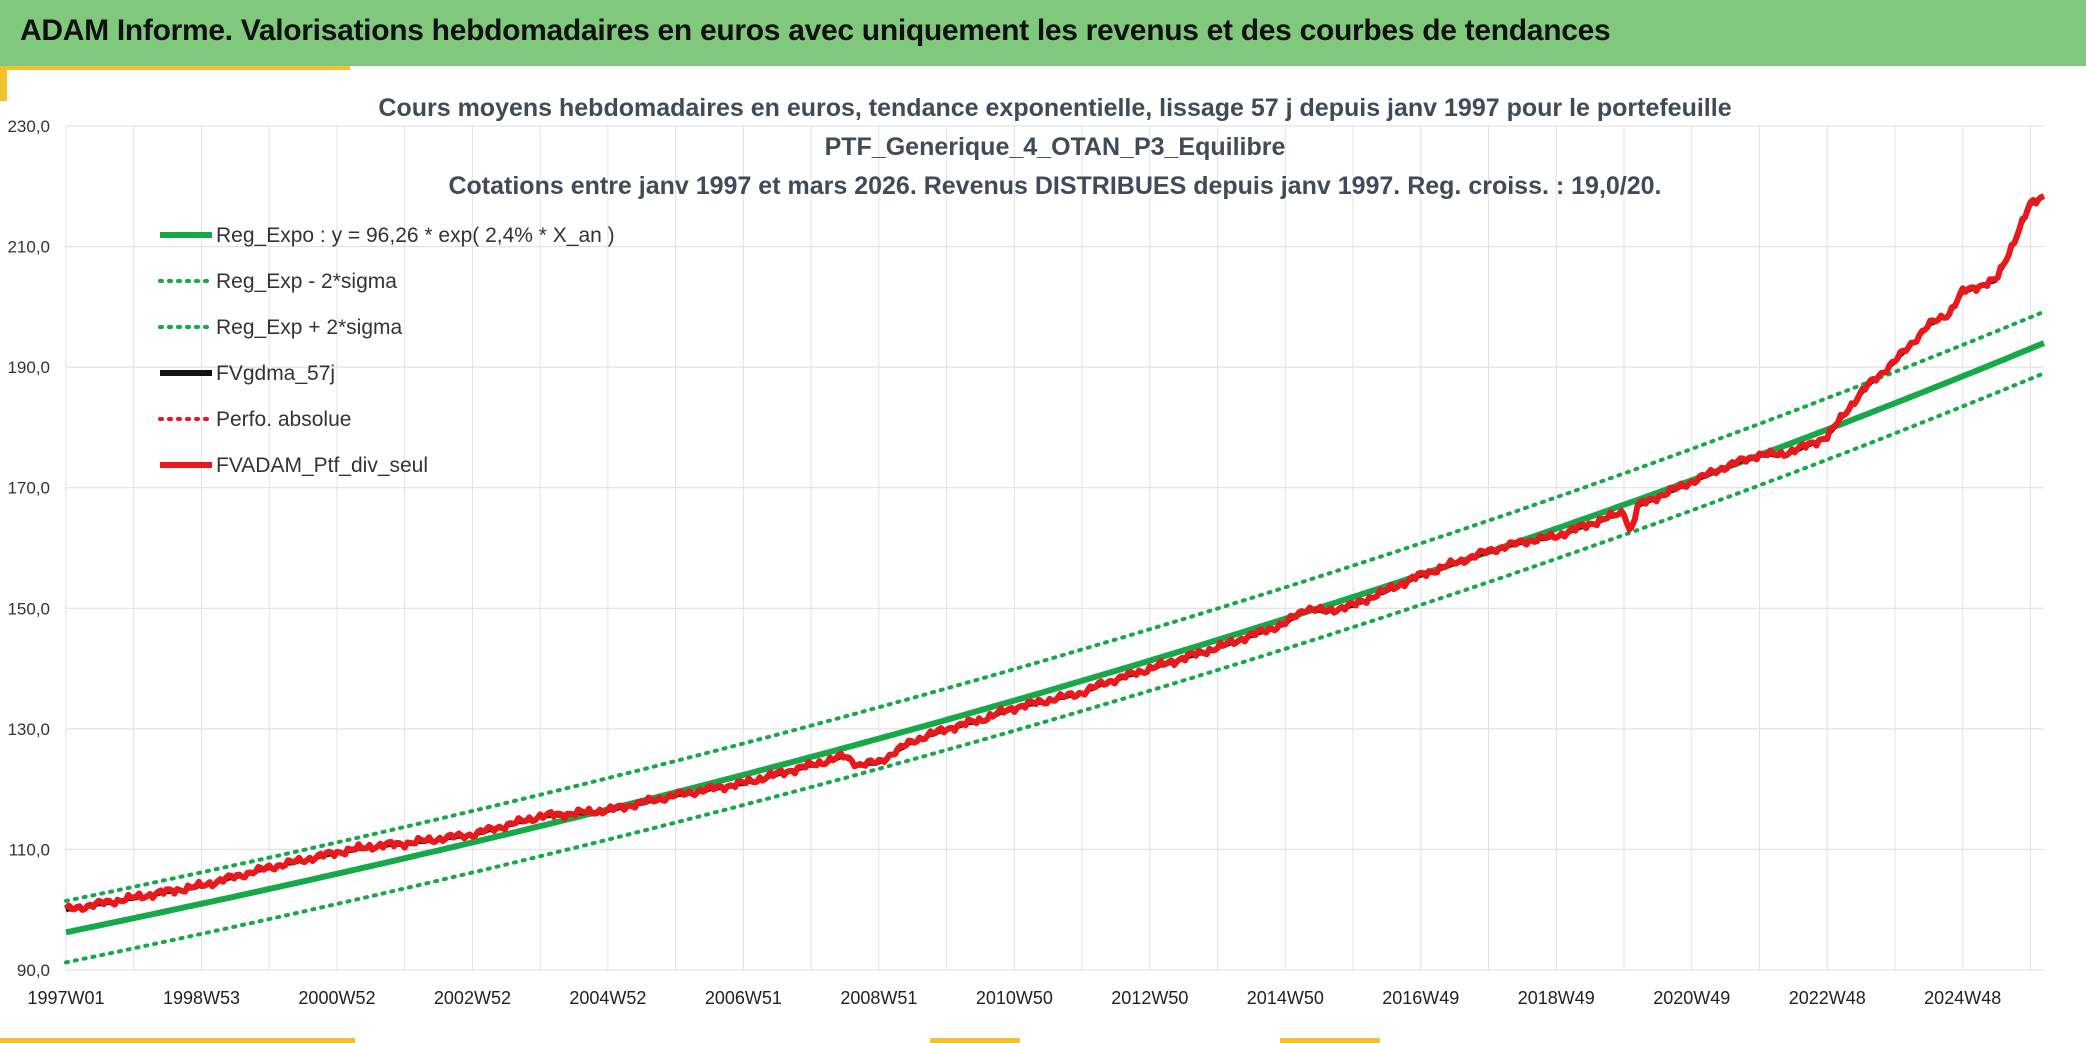 This screenshot has width=2086, height=1043. Describe the element at coordinates (472, 998) in the screenshot. I see `x-tick-label: 2002W52` at that location.